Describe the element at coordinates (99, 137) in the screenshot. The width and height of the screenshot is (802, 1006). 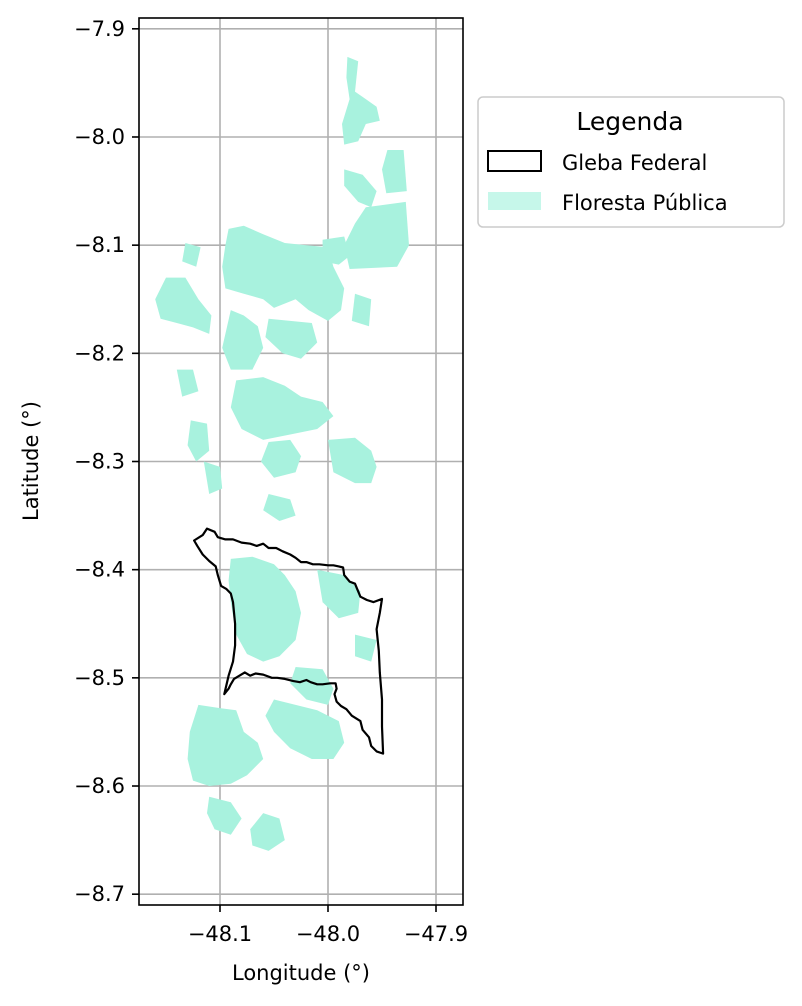
I see `y-tick-label-1: −8.0` at that location.